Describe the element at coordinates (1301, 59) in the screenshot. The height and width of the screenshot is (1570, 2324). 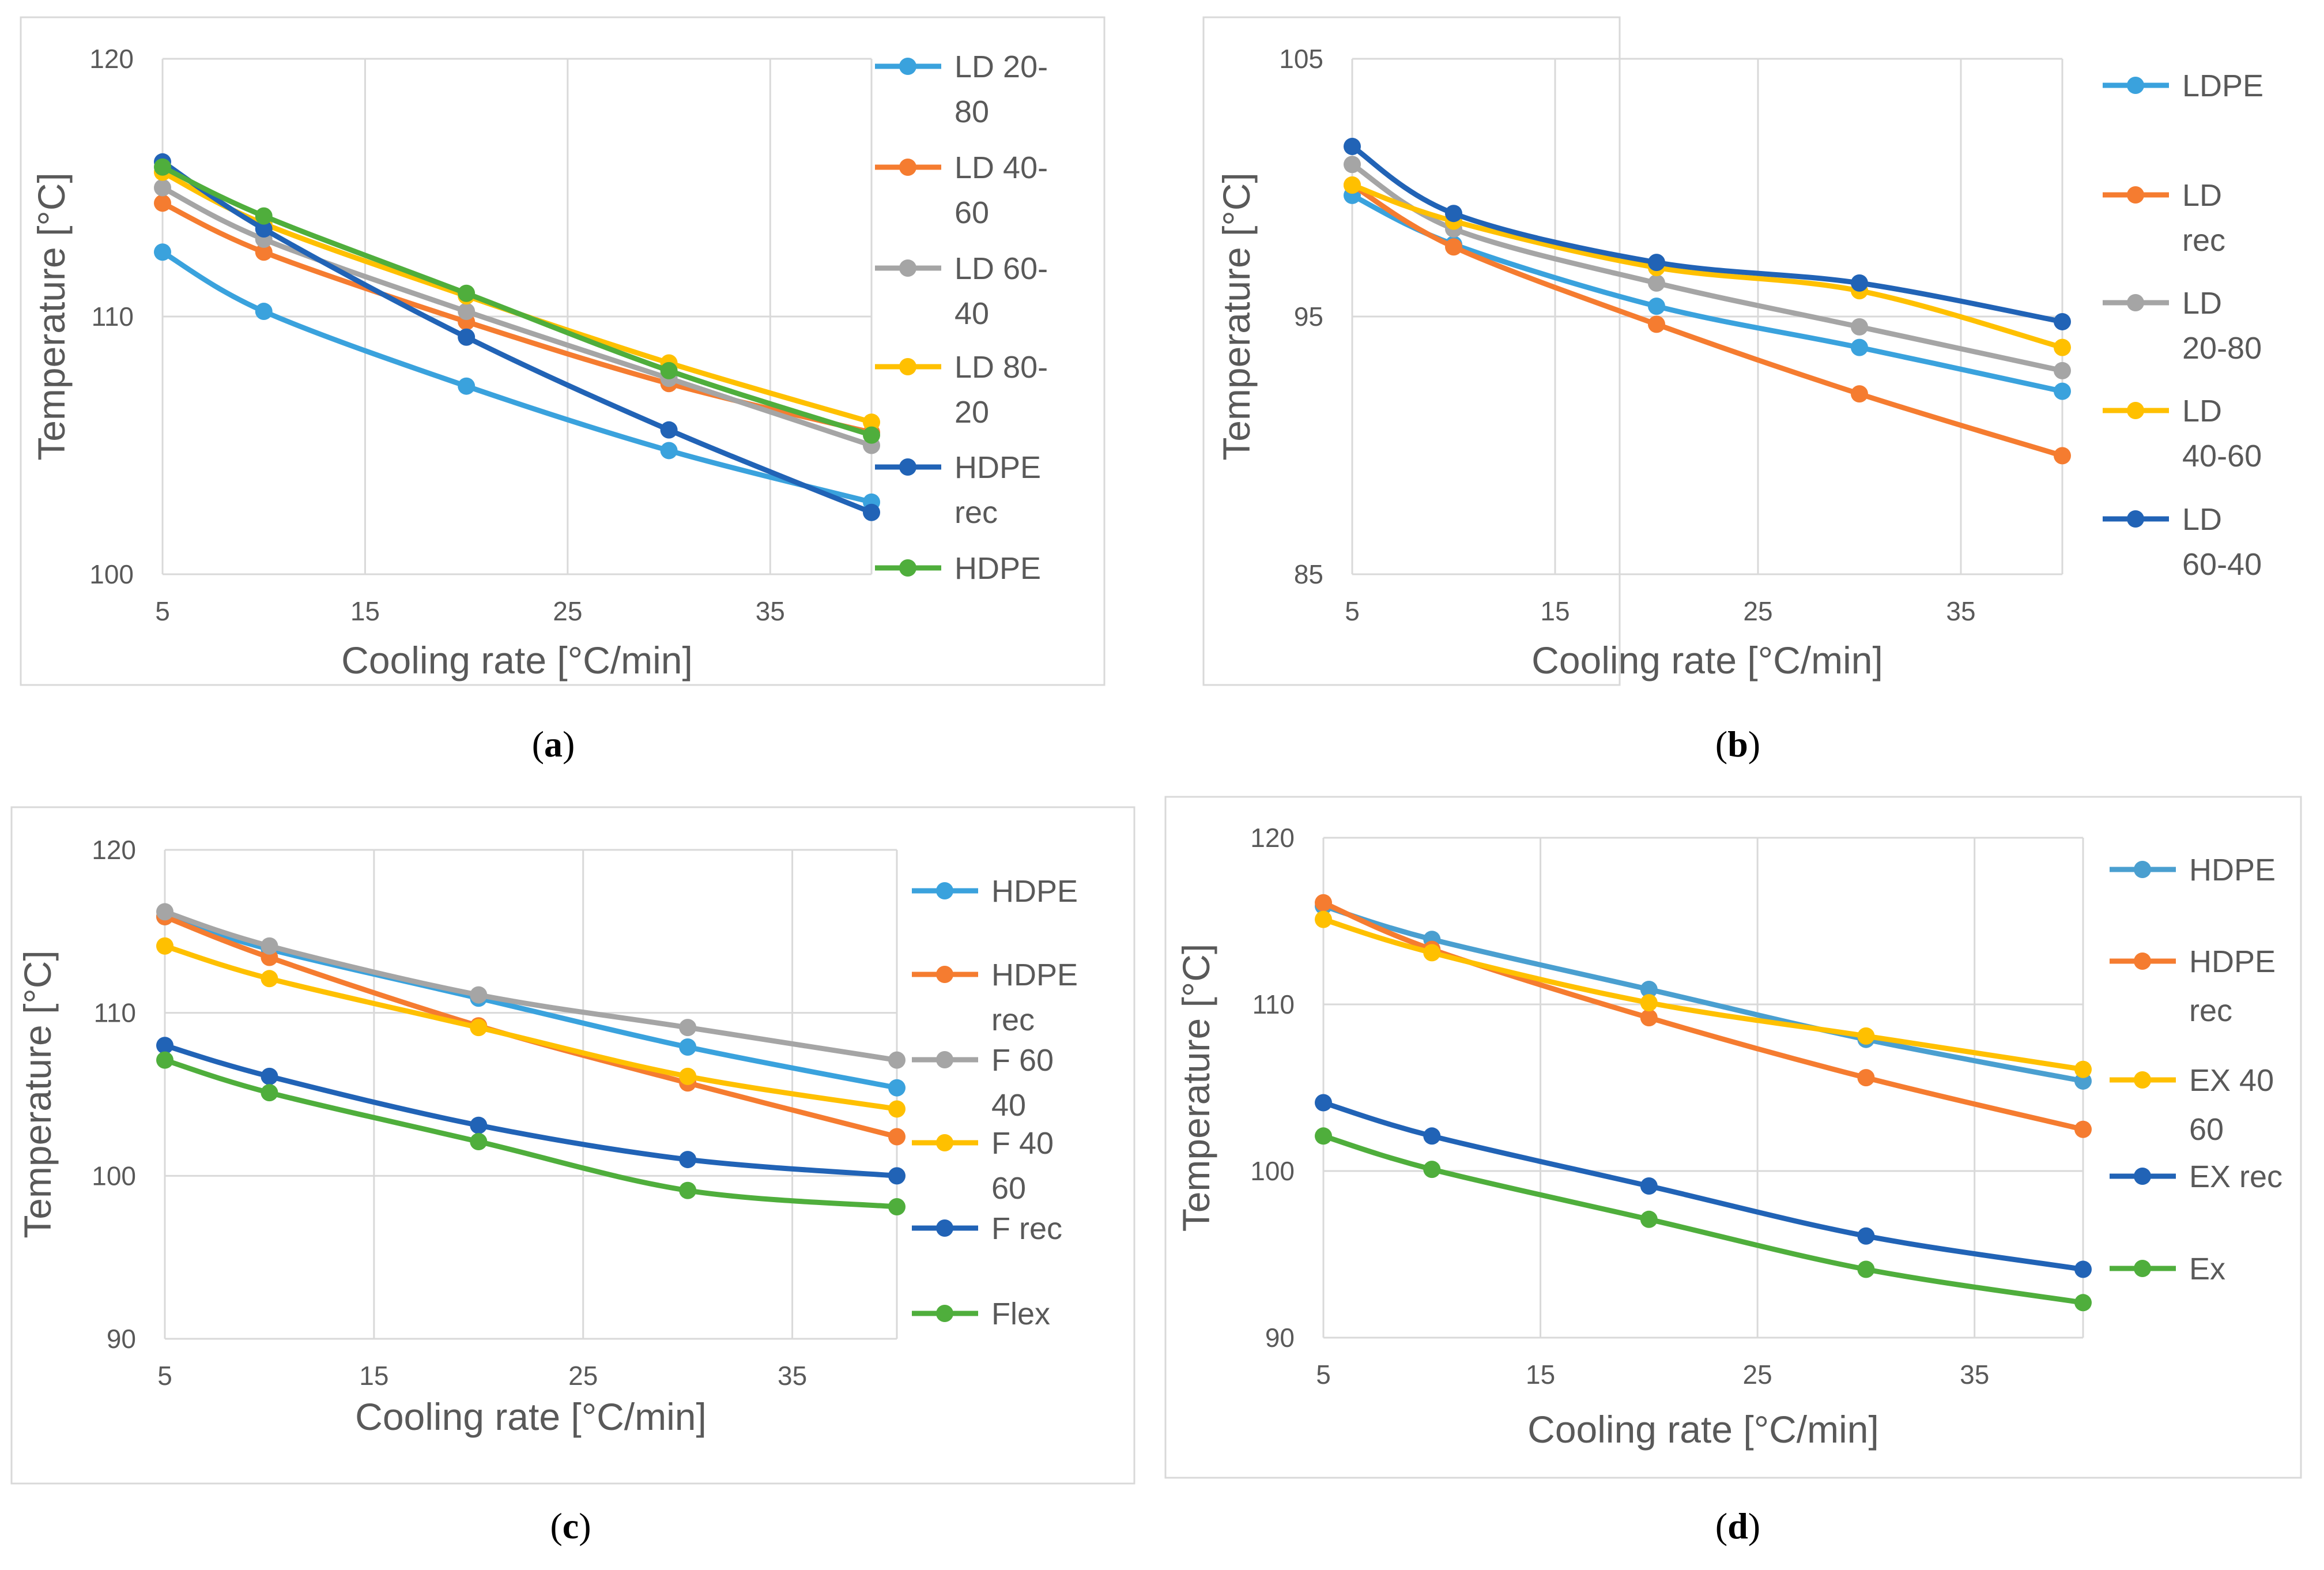
I see `y-tick-label: 105` at that location.